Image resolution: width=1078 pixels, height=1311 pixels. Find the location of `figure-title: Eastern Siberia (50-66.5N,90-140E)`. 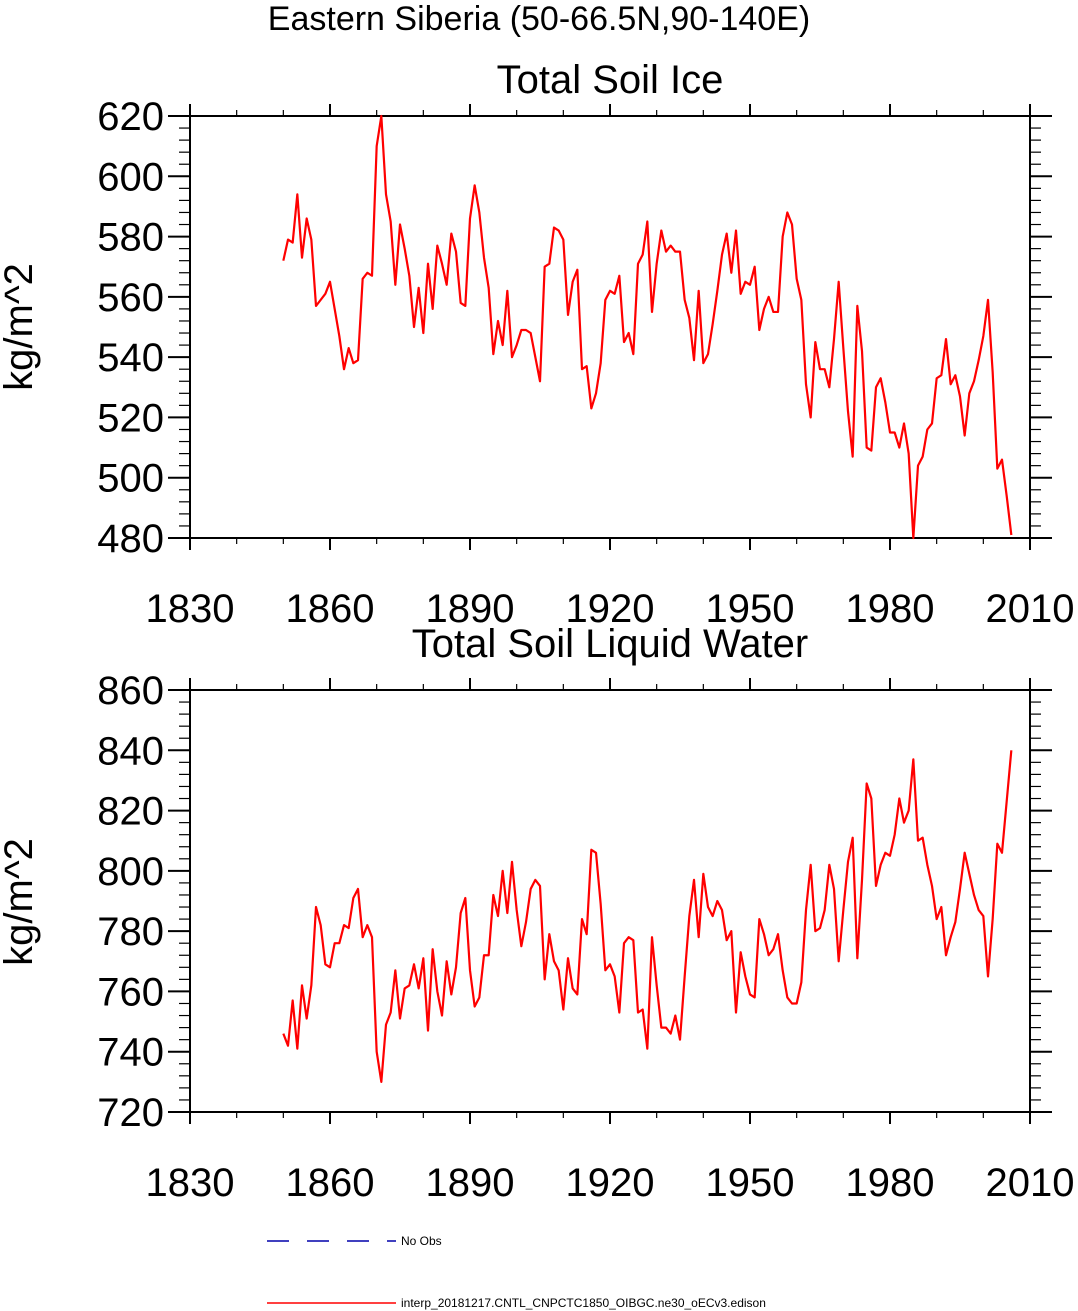

figure-title: Eastern Siberia (50-66.5N,90-140E) is located at coordinates (539, 19).